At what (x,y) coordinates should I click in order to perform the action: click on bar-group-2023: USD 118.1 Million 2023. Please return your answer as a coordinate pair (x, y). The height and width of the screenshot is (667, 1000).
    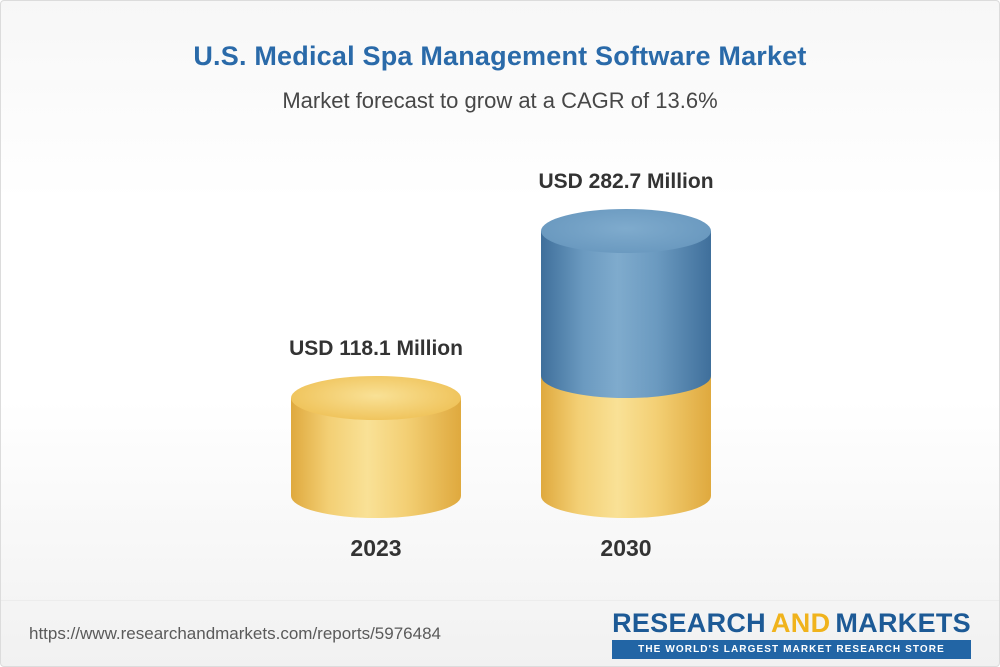
    Looking at the image, I should click on (376, 449).